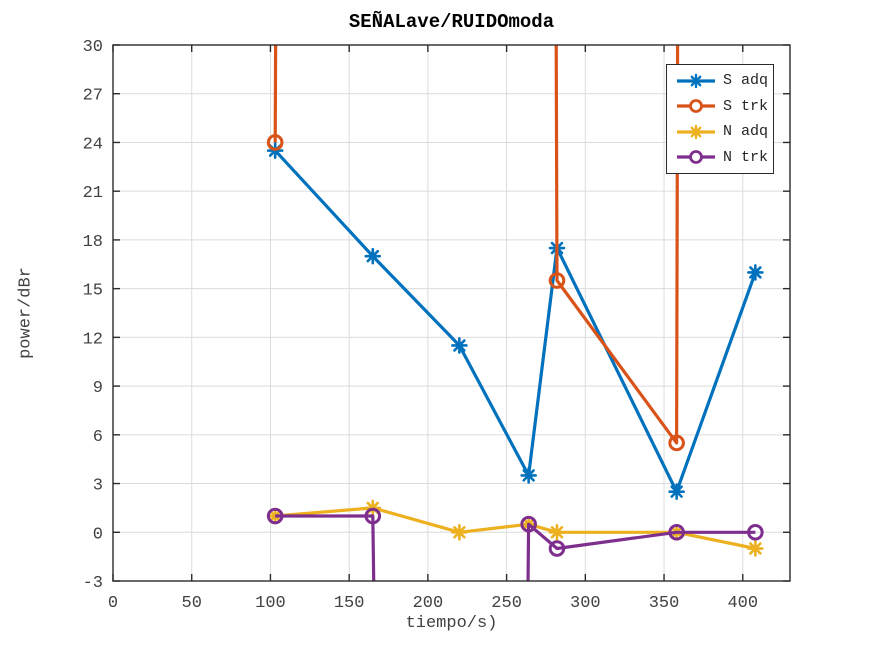  I want to click on y-tick-label-0: 0, so click(98, 534).